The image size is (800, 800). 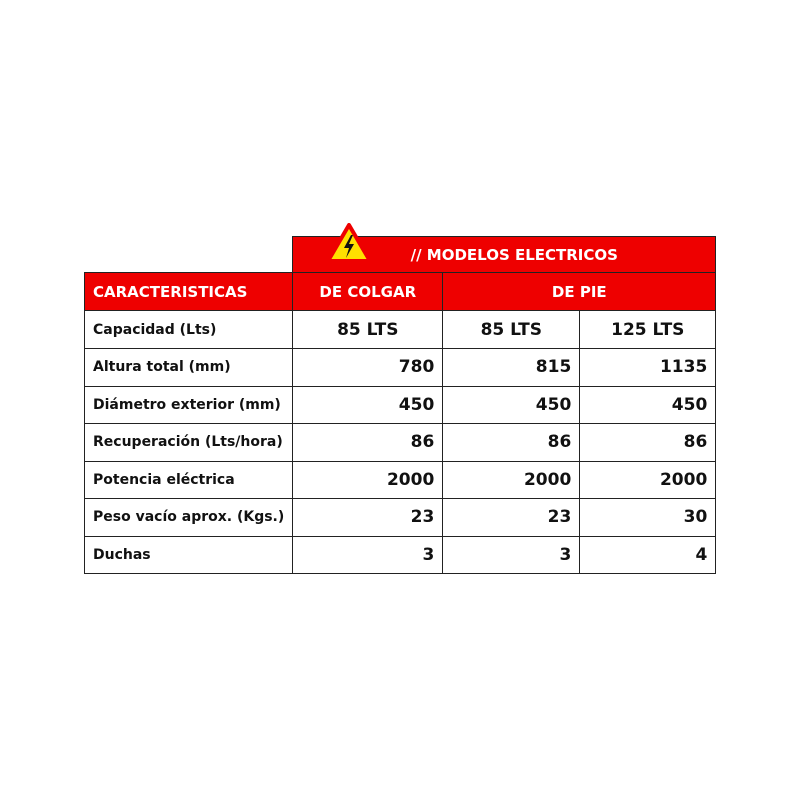 I want to click on row-label: Altura total (mm), so click(x=188, y=367).